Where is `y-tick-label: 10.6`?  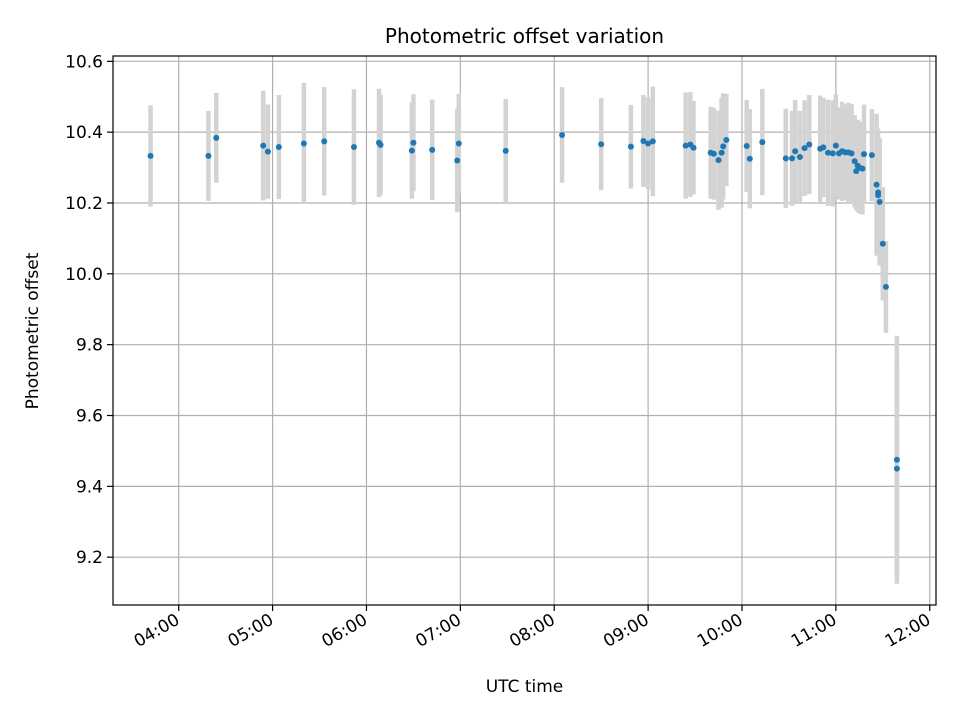
y-tick-label: 10.6 is located at coordinates (84, 62).